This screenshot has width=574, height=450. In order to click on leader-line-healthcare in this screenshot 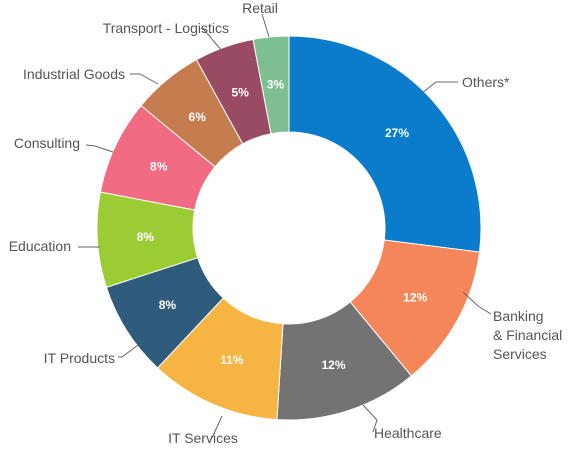, I will do `click(370, 418)`.